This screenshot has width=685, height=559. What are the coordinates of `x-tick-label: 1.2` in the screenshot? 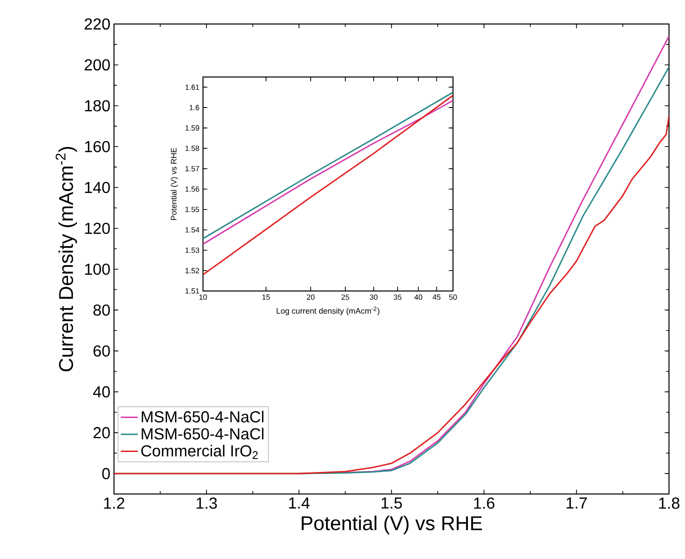 It's located at (114, 503).